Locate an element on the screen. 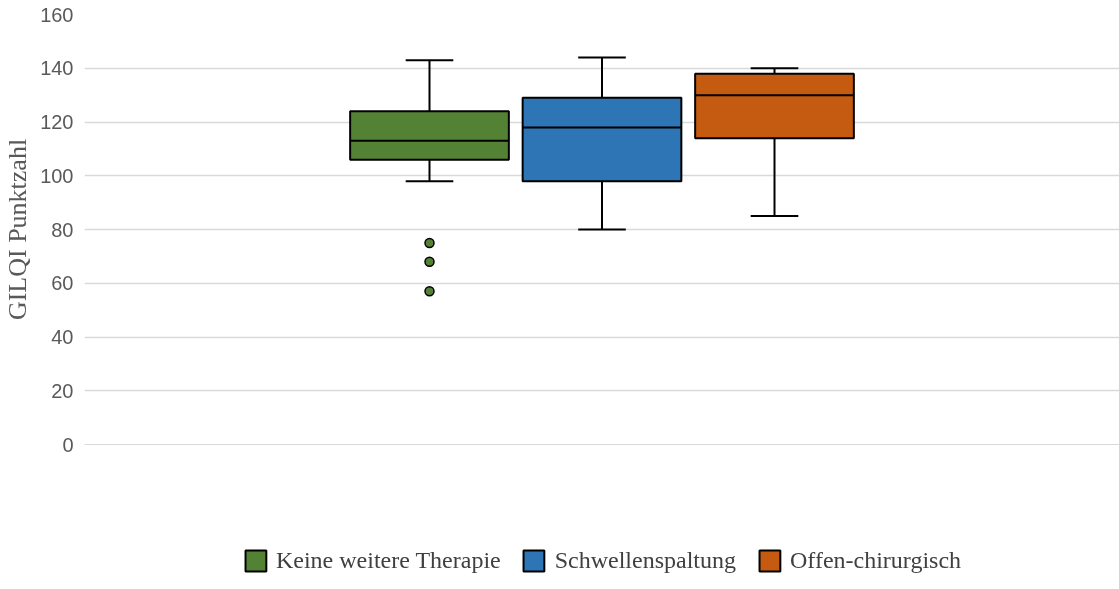 The height and width of the screenshot is (589, 1119). y-tick-label: 60 is located at coordinates (62, 283).